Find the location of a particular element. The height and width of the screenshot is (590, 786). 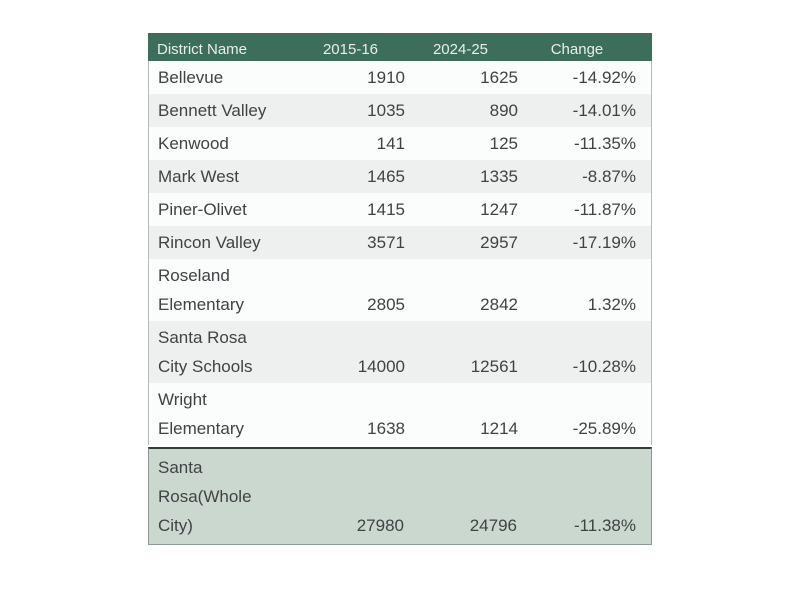

table-row: Bennett Valley 1035 890 -14.01% is located at coordinates (400, 110).